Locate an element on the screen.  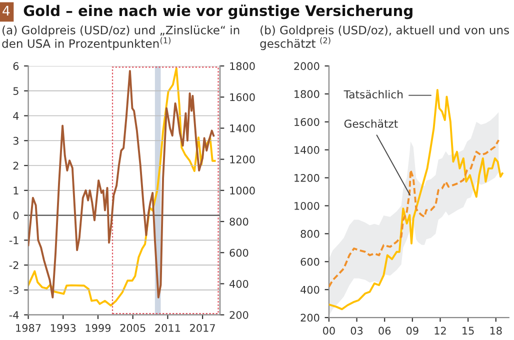
y-tick-label: 1600 is located at coordinates (307, 122).